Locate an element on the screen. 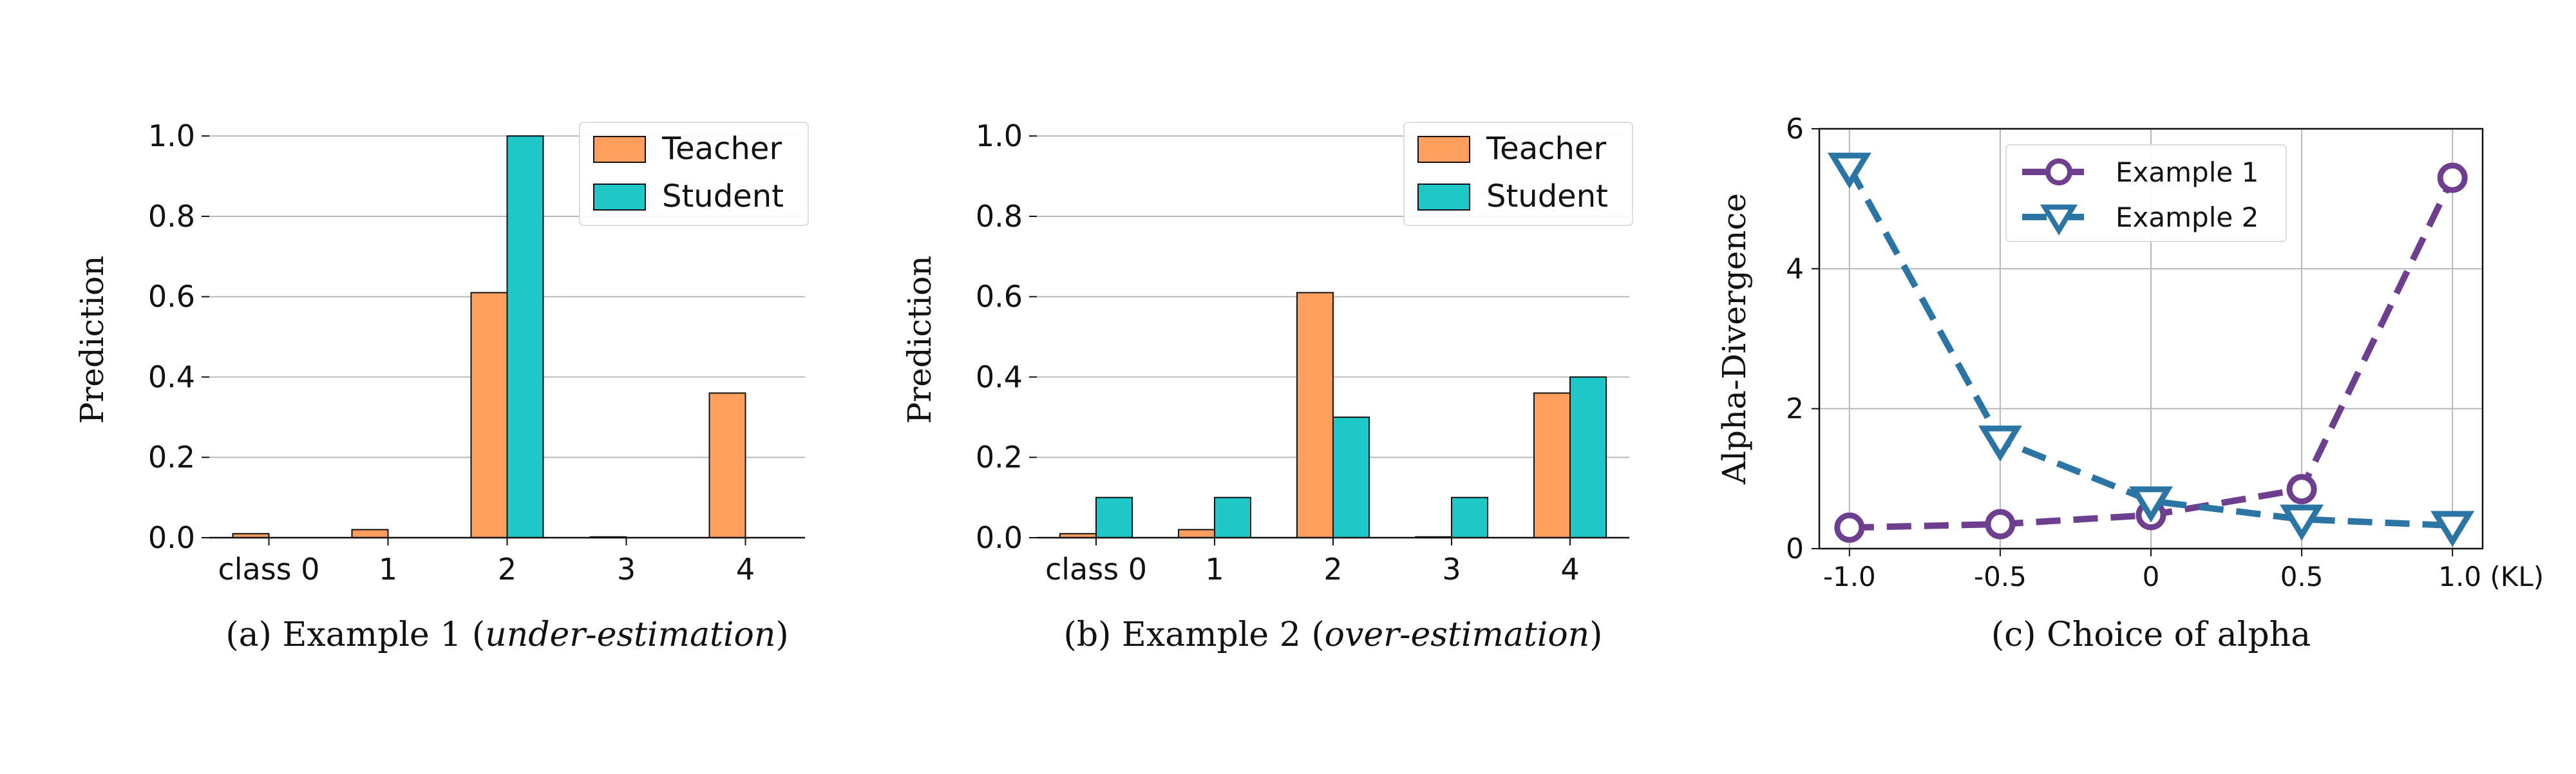 Image resolution: width=2576 pixels, height=774 pixels. y-tick-label: 6 is located at coordinates (1795, 129).